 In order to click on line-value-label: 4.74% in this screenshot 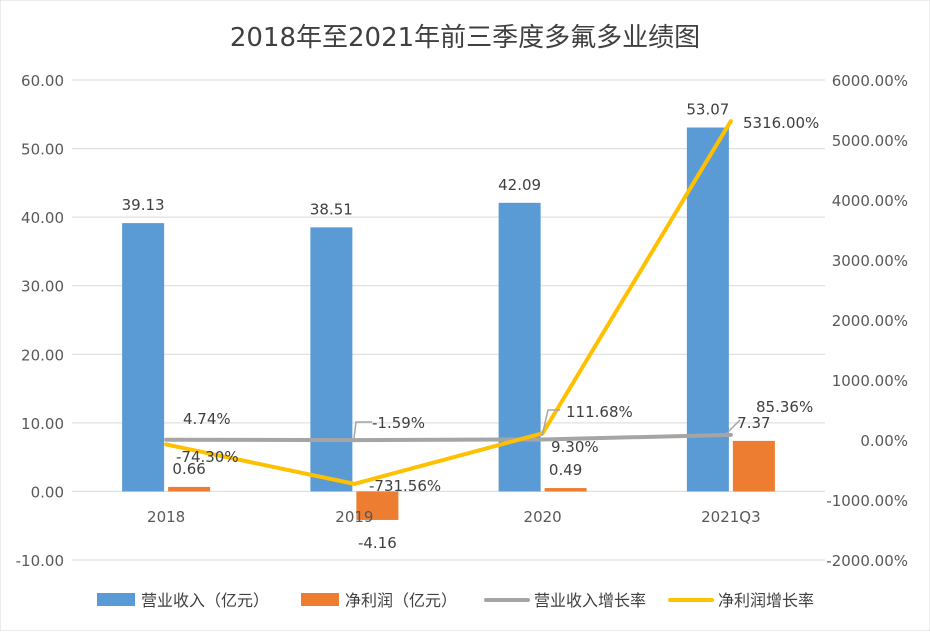, I will do `click(207, 419)`.